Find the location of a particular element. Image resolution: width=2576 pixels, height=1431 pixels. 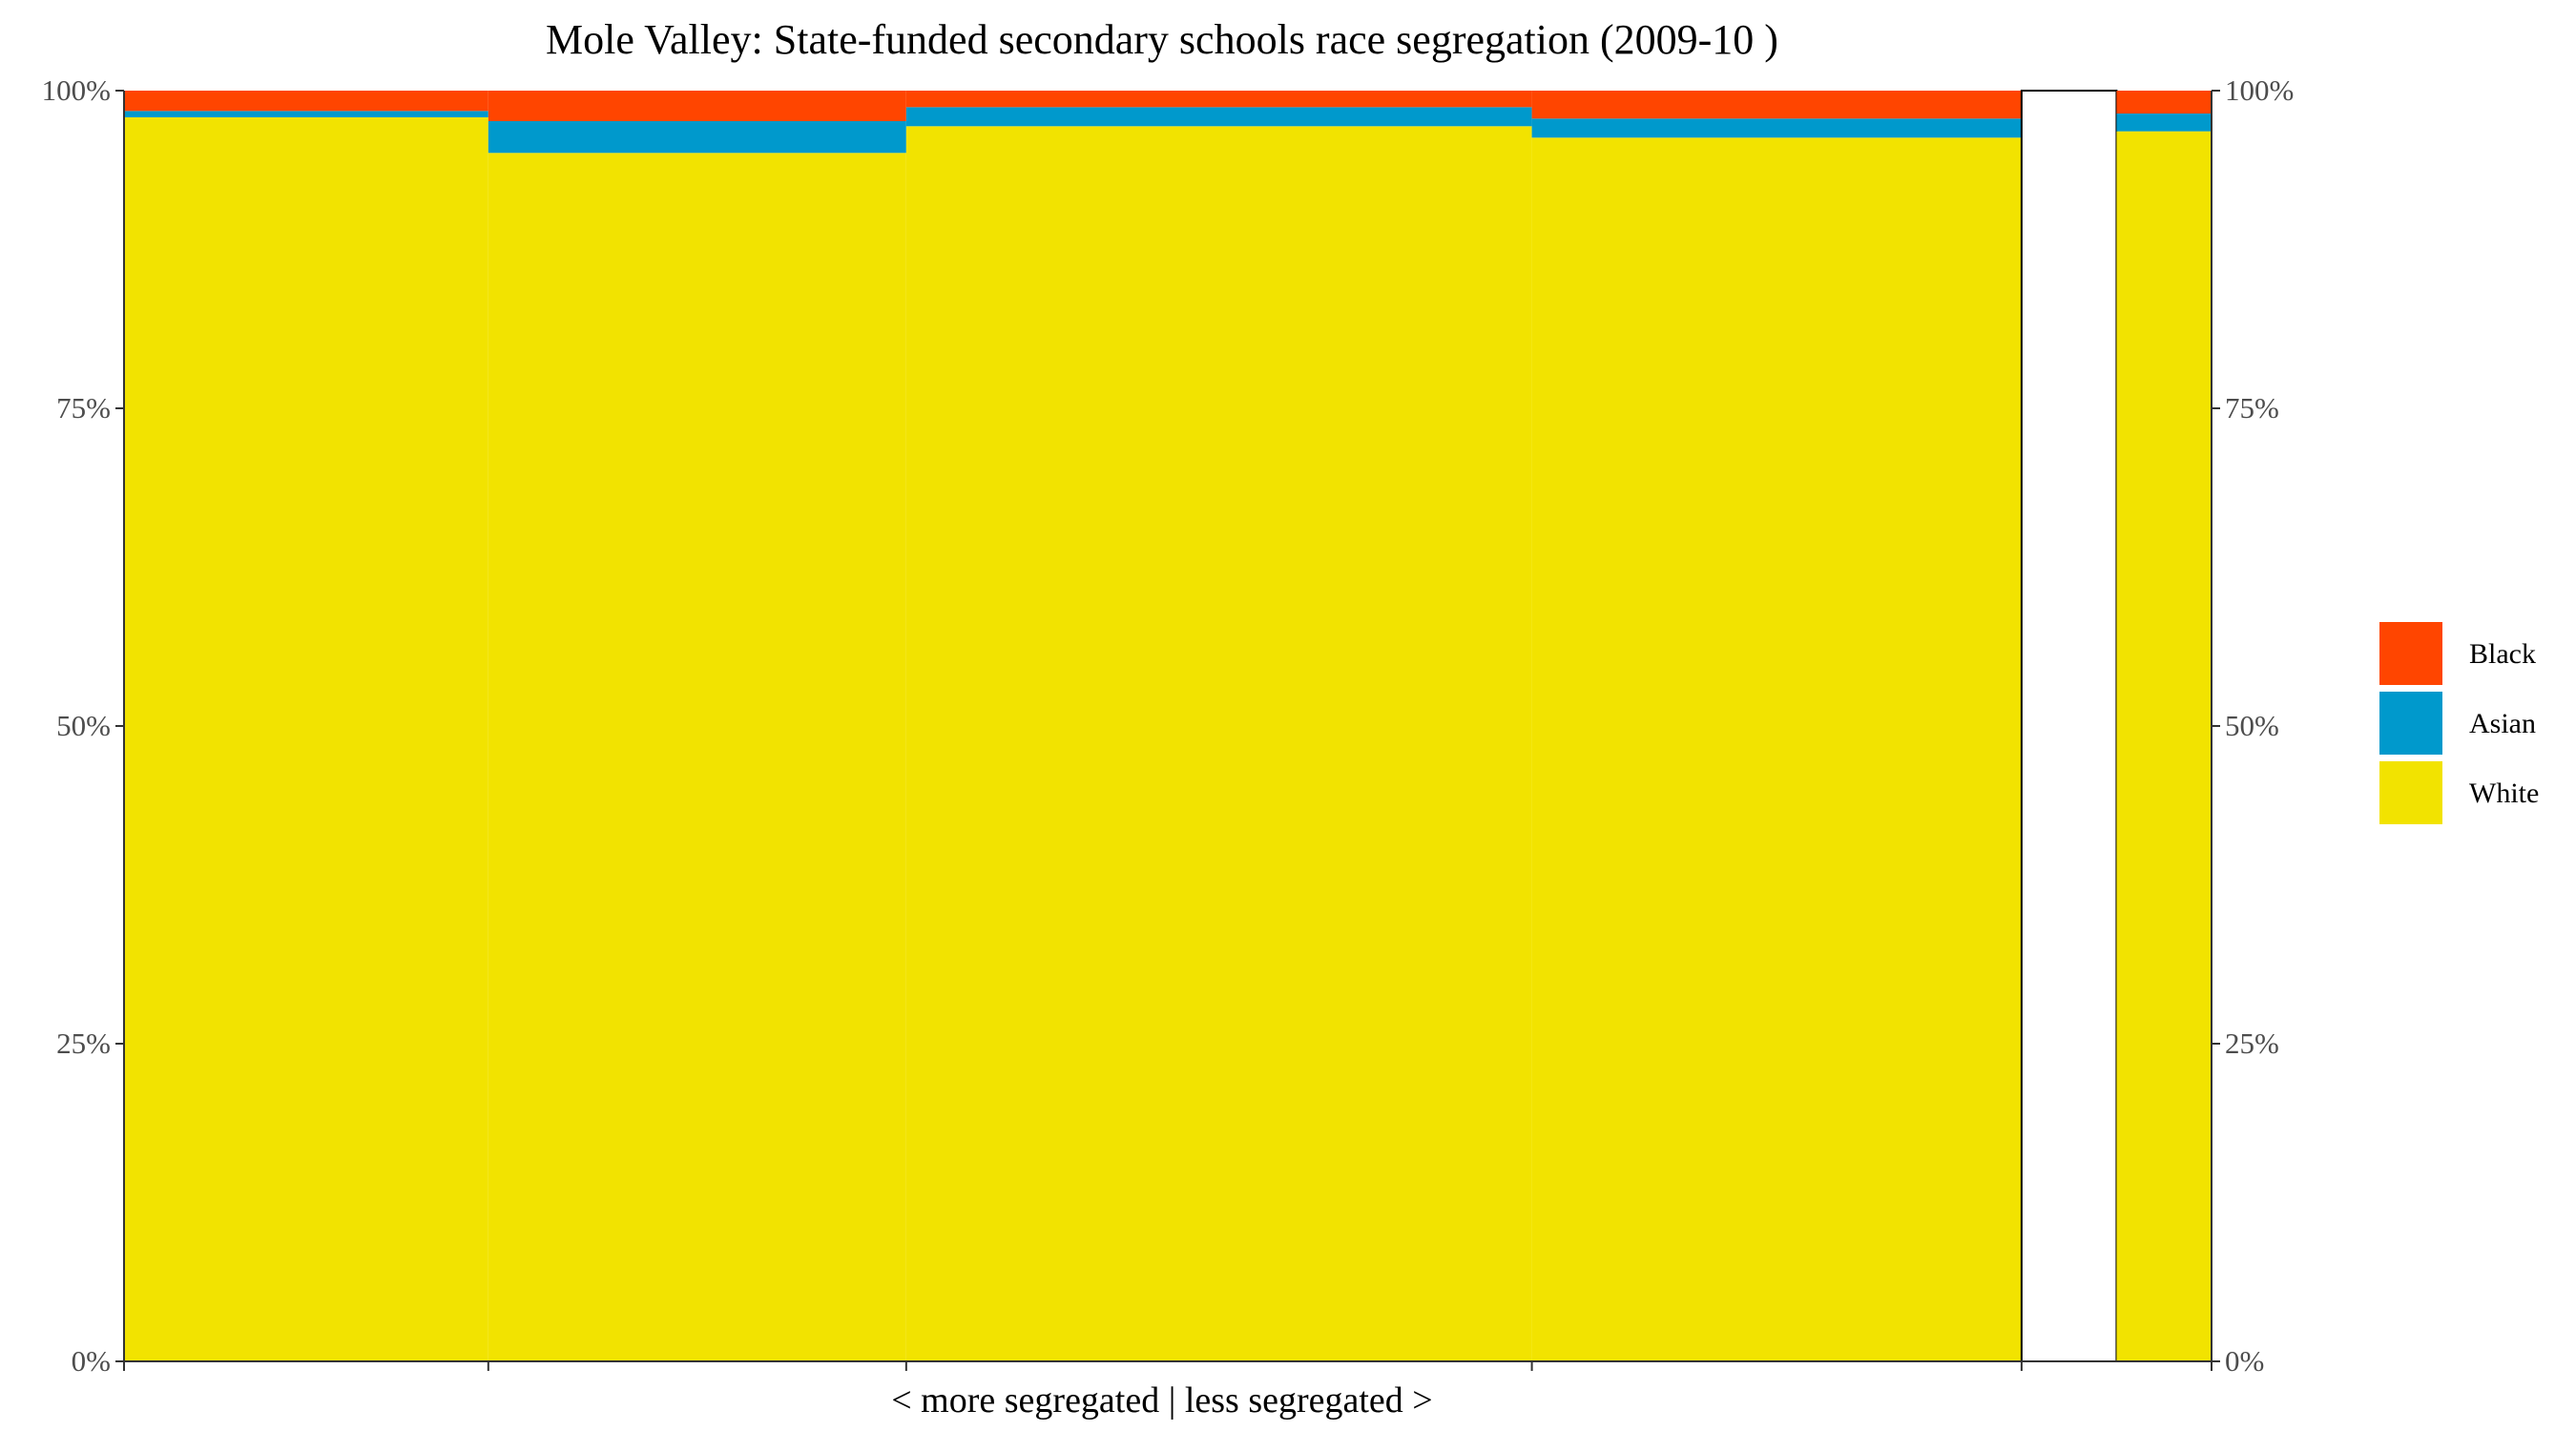

y-tick-label-right: 50% is located at coordinates (2252, 725).